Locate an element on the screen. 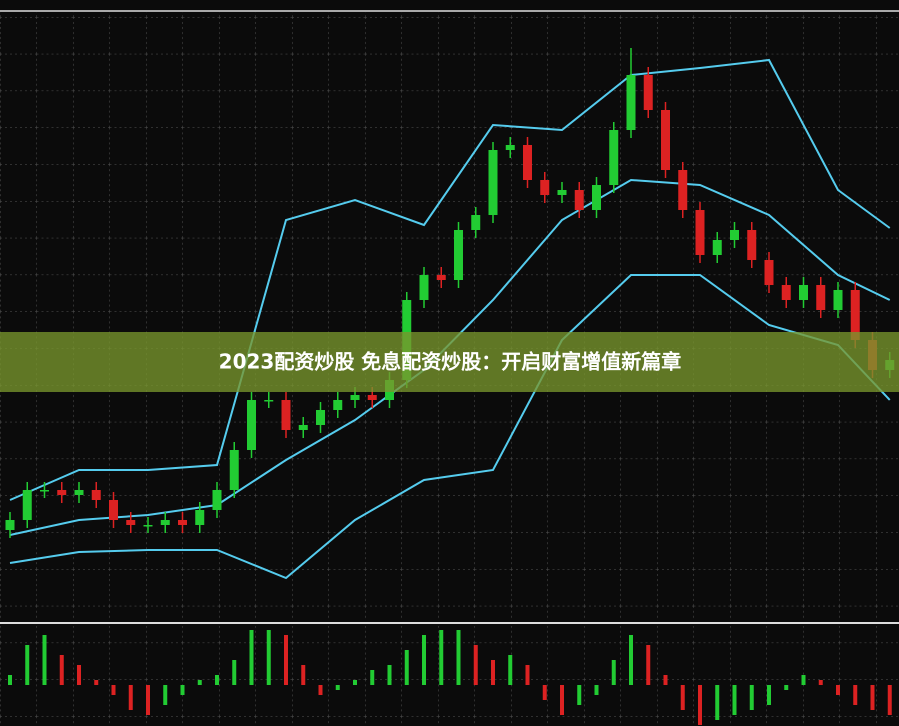  banner-title: 2023配资炒股 免息配资炒股：开启财富增值新篇章 is located at coordinates (450, 362).